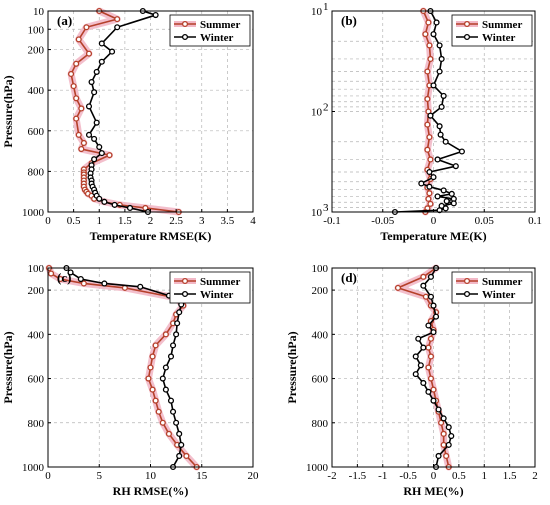  What do you see at coordinates (210, 287) in the screenshot?
I see `legend-box` at bounding box center [210, 287].